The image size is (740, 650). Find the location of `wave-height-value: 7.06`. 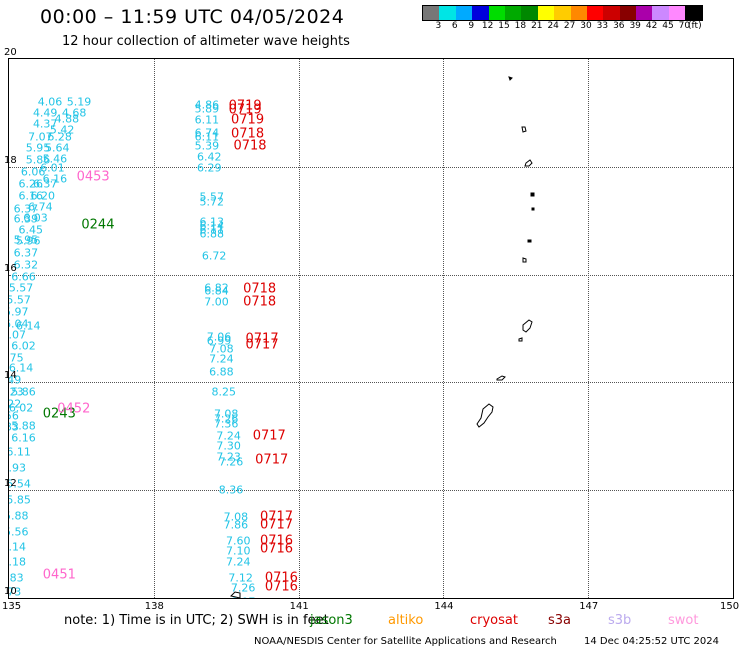

wave-height-value: 7.06 is located at coordinates (219, 337).